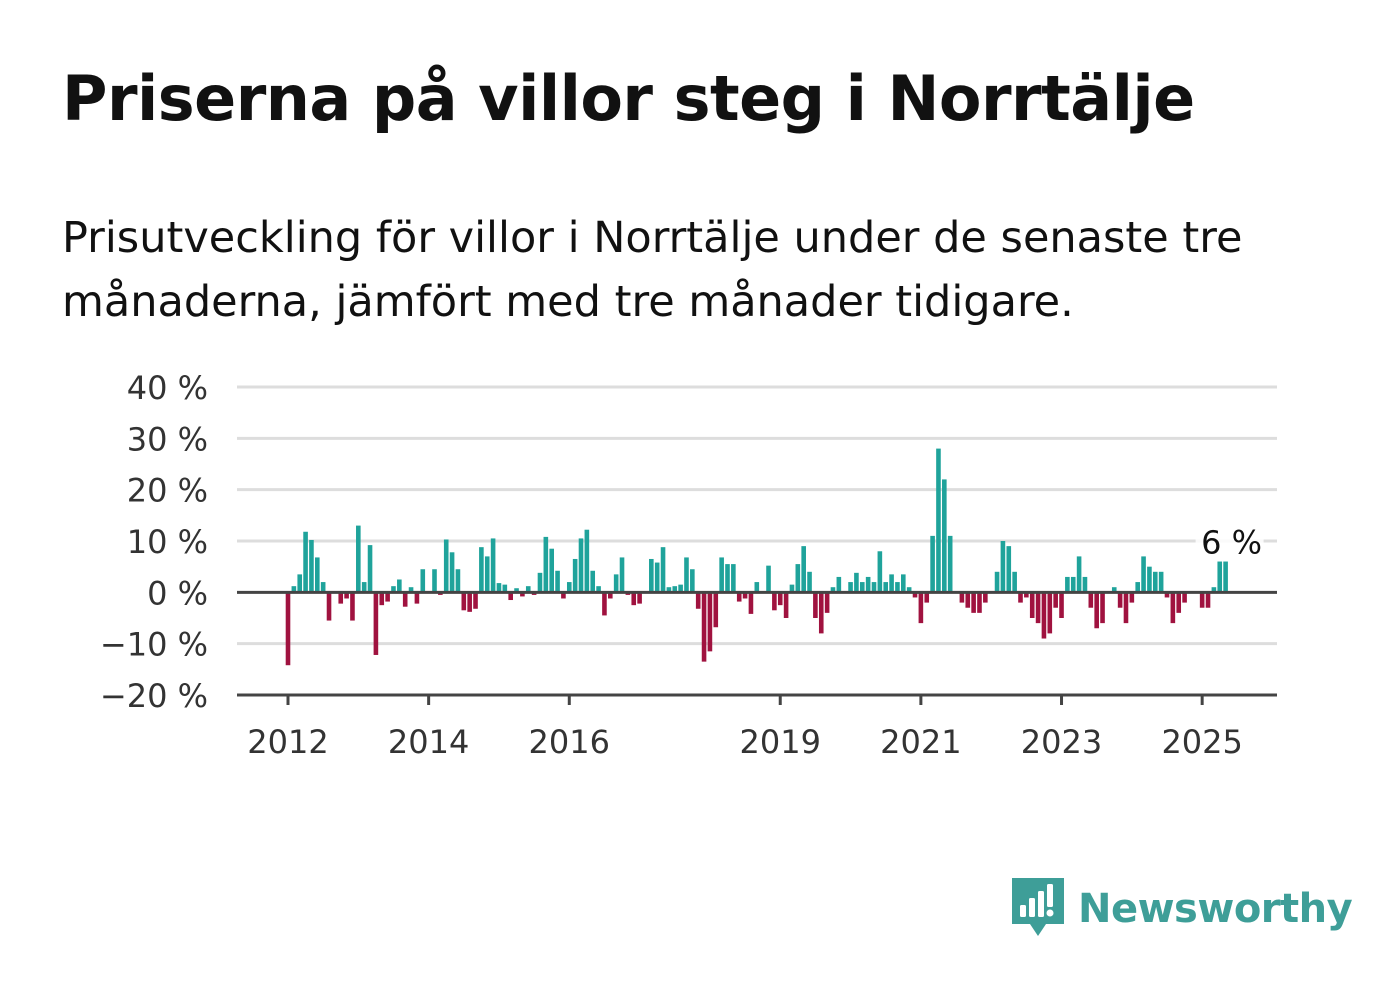 Image resolution: width=1382 pixels, height=999 pixels. I want to click on x-tick-label: 2016, so click(569, 742).